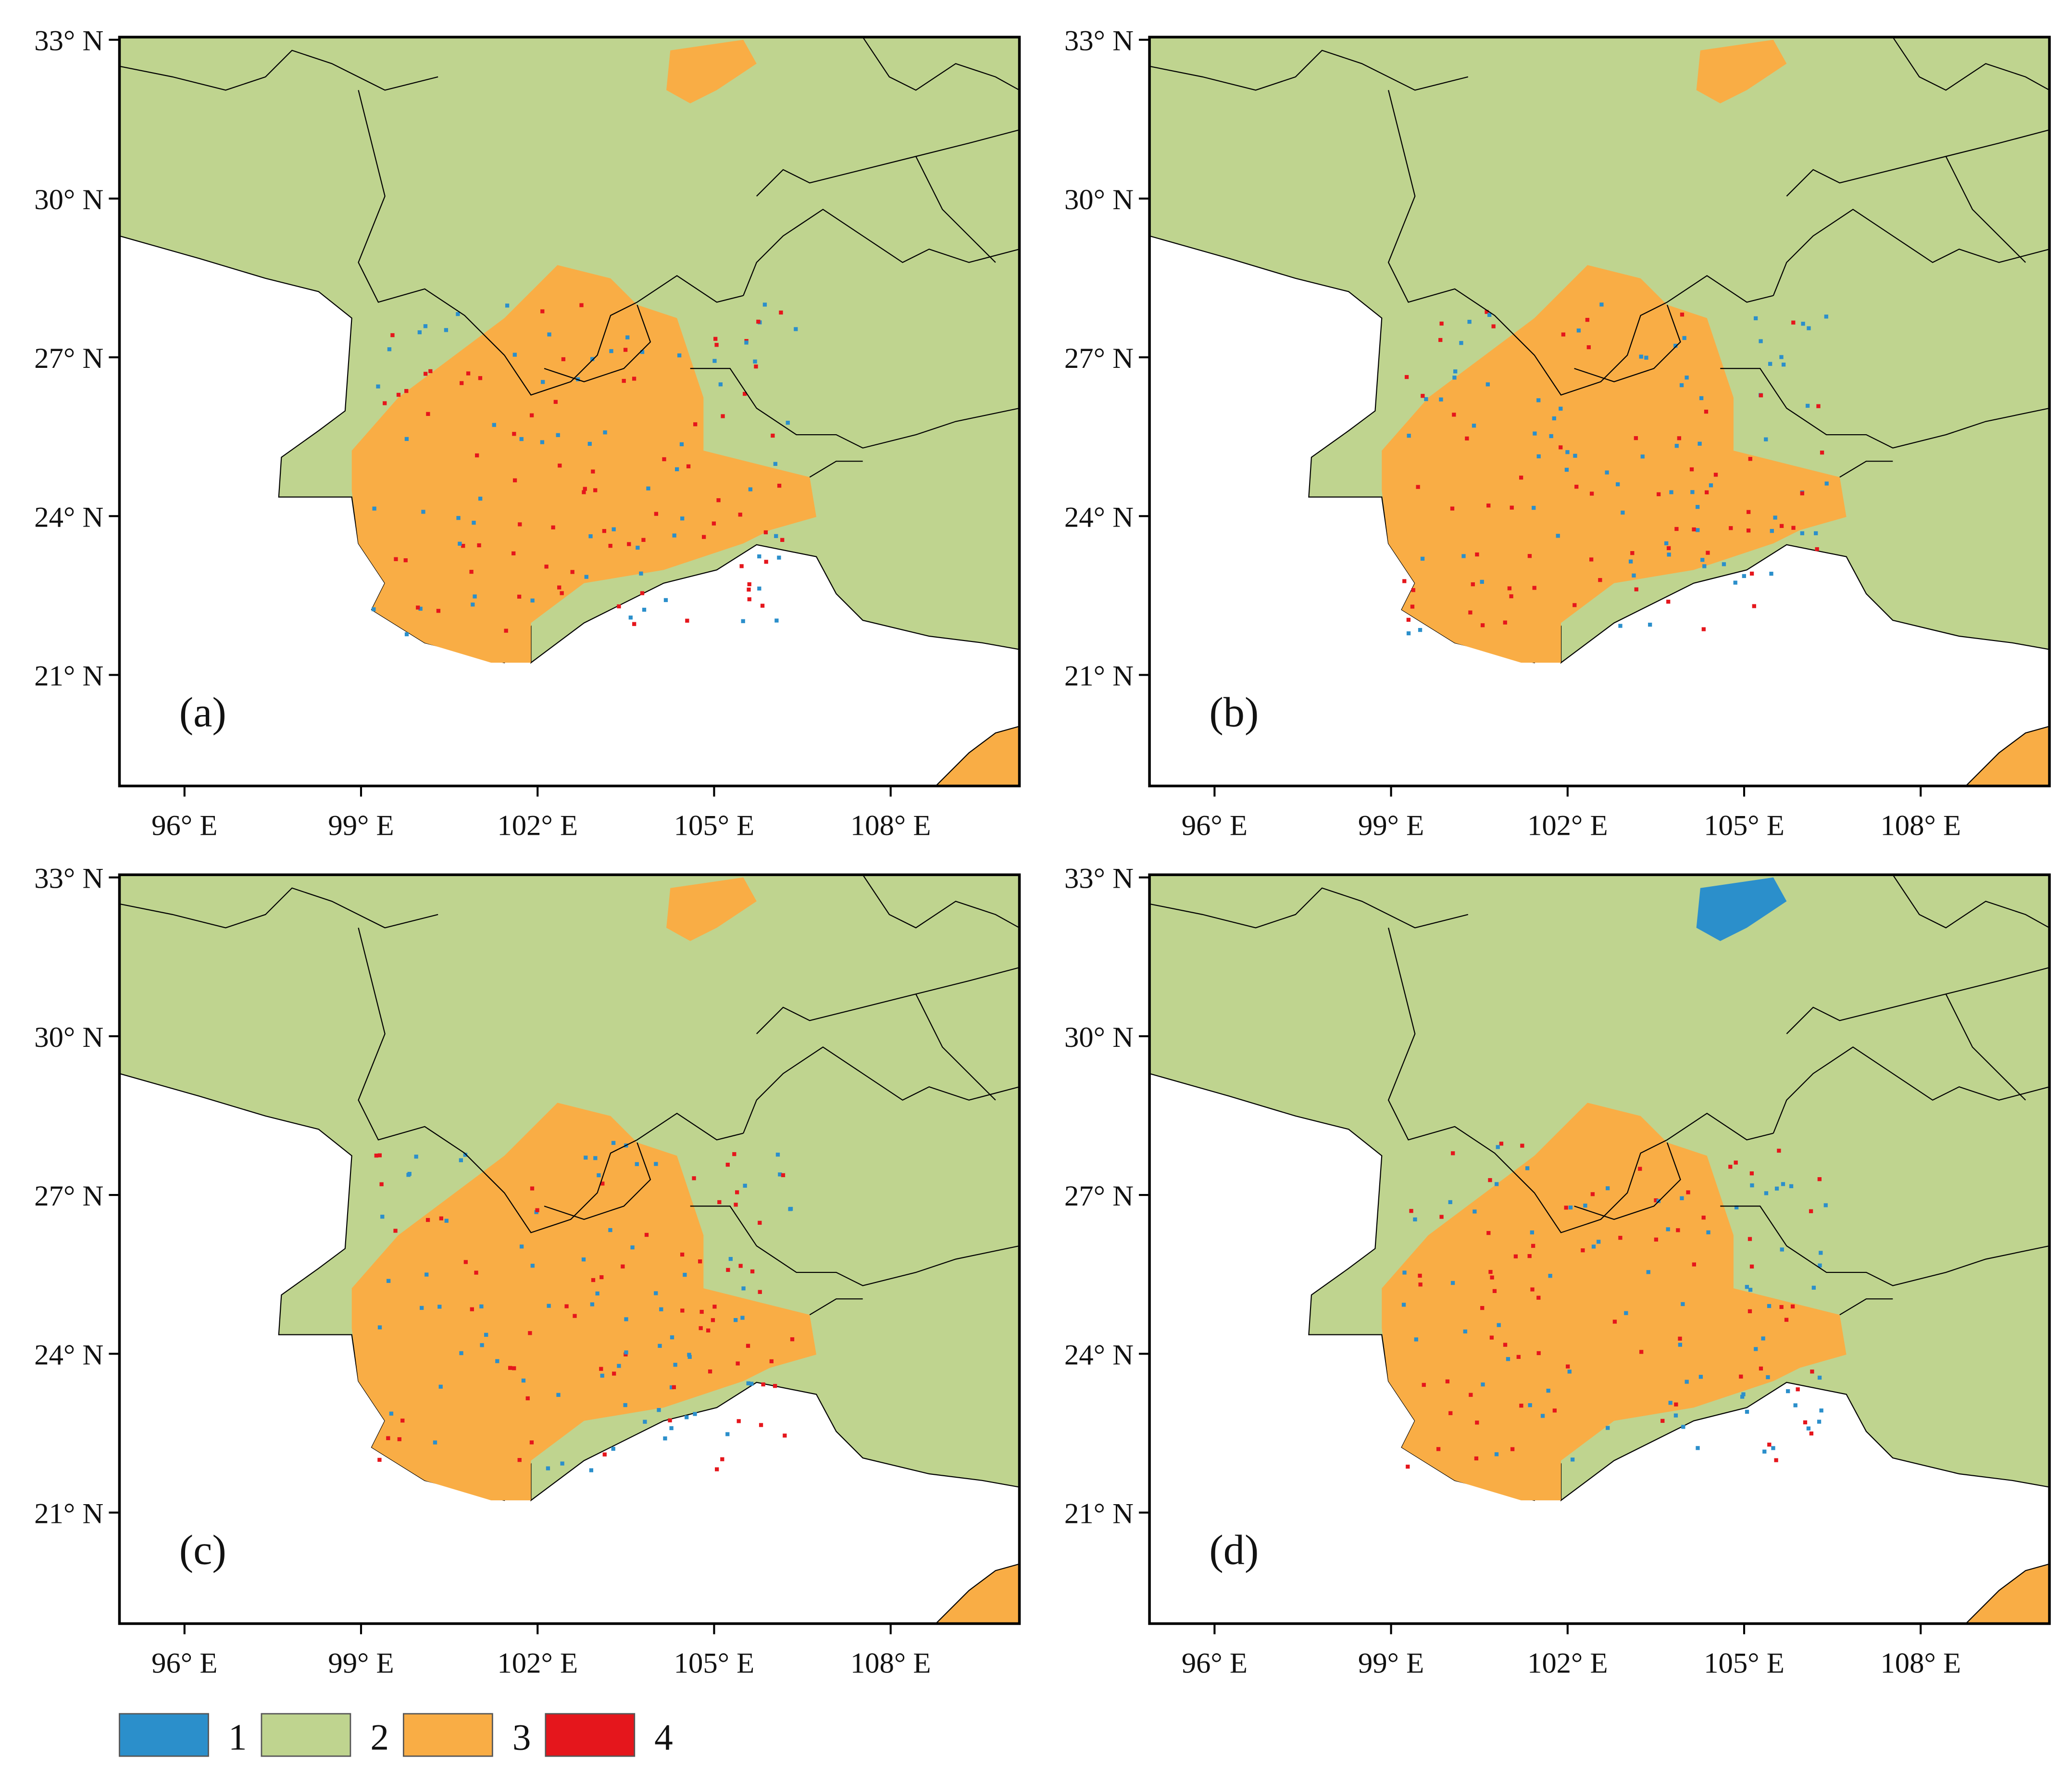  What do you see at coordinates (68, 676) in the screenshot?
I see `y-tick-label: 21° N` at bounding box center [68, 676].